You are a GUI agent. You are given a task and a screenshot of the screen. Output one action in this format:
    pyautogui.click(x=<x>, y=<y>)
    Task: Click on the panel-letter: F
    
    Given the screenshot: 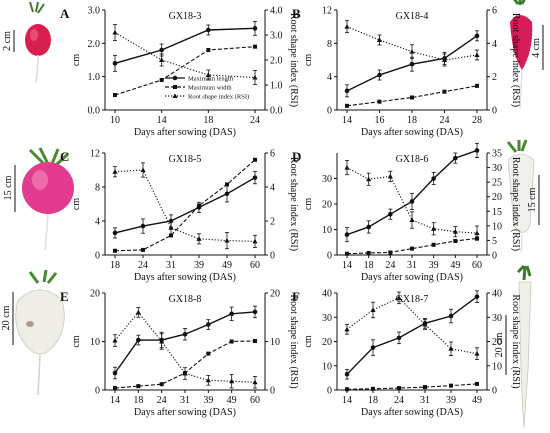 What is the action you would take?
    pyautogui.click(x=296, y=296)
    